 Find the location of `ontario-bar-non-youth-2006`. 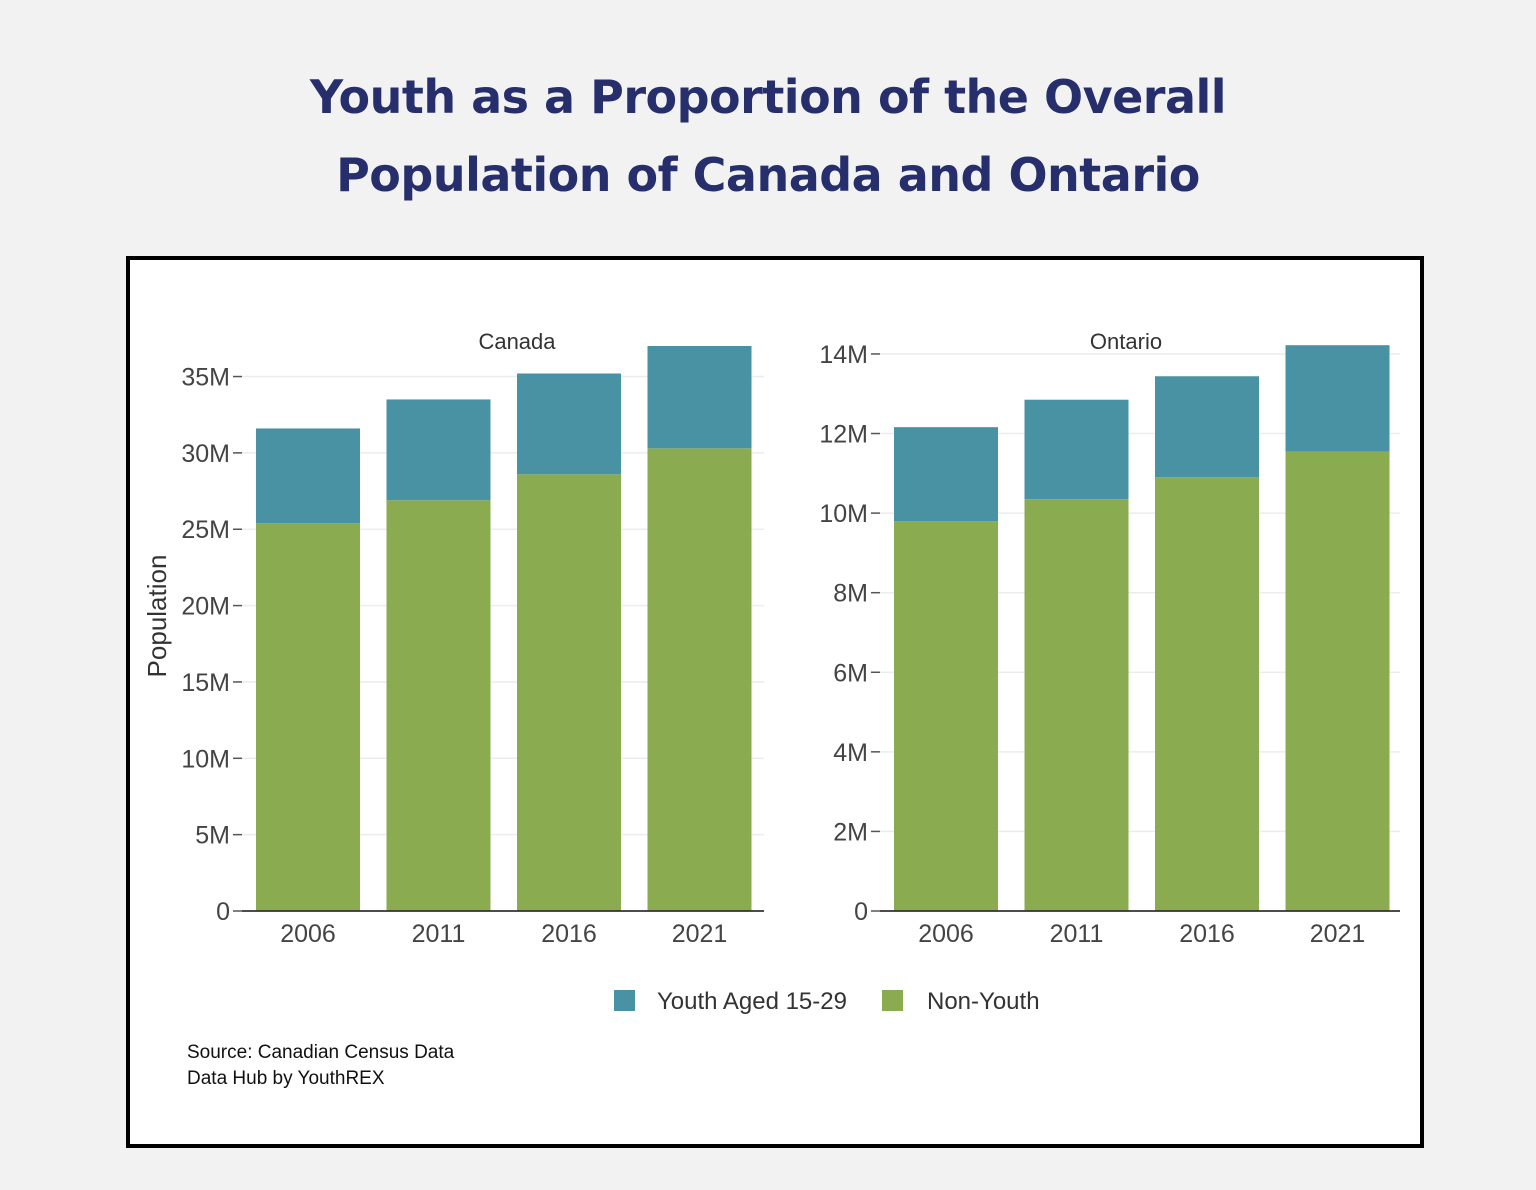

ontario-bar-non-youth-2006 is located at coordinates (946, 716).